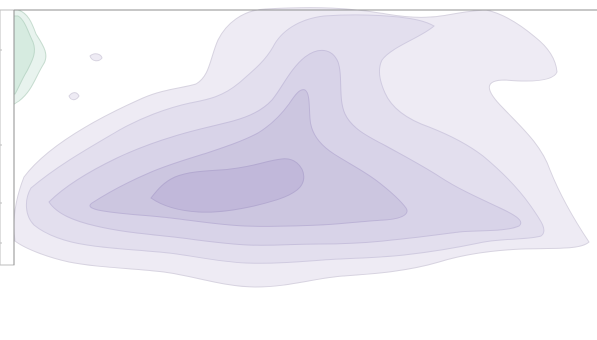 This screenshot has height=340, width=597. I want to click on purple-contour-spot, so click(96, 57).